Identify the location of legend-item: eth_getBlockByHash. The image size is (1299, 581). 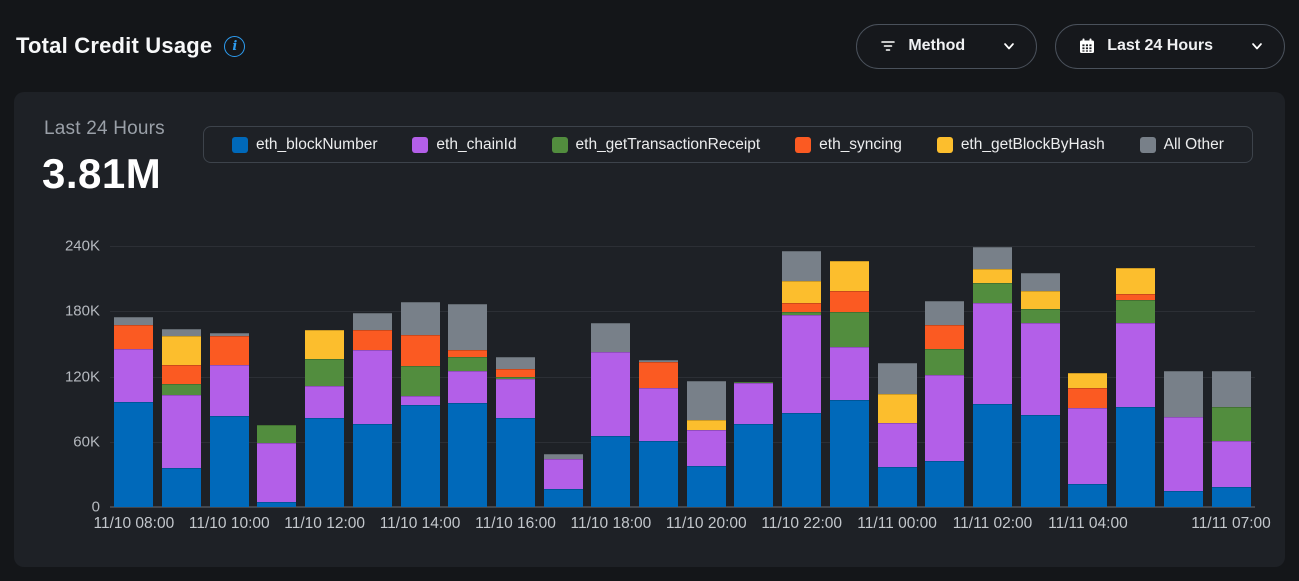
(1020, 145).